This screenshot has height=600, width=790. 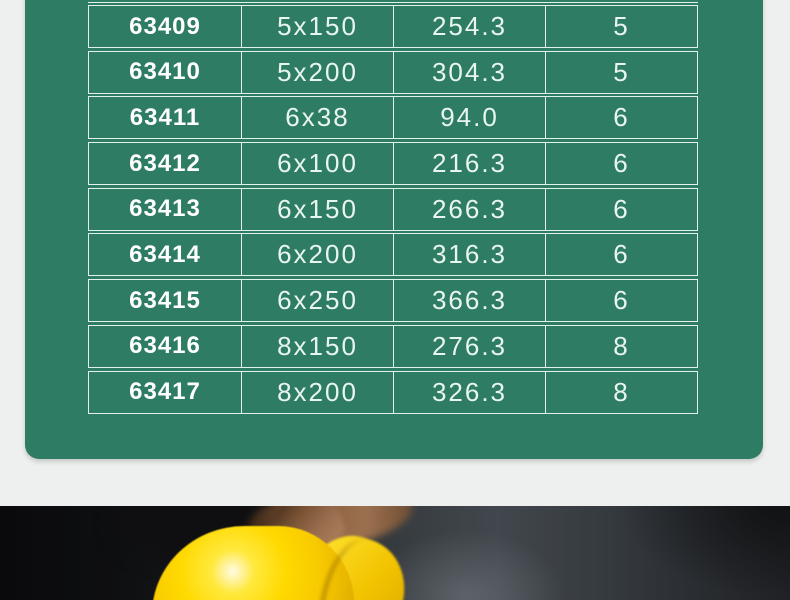 What do you see at coordinates (317, 301) in the screenshot?
I see `size-spec-cell: 6x250` at bounding box center [317, 301].